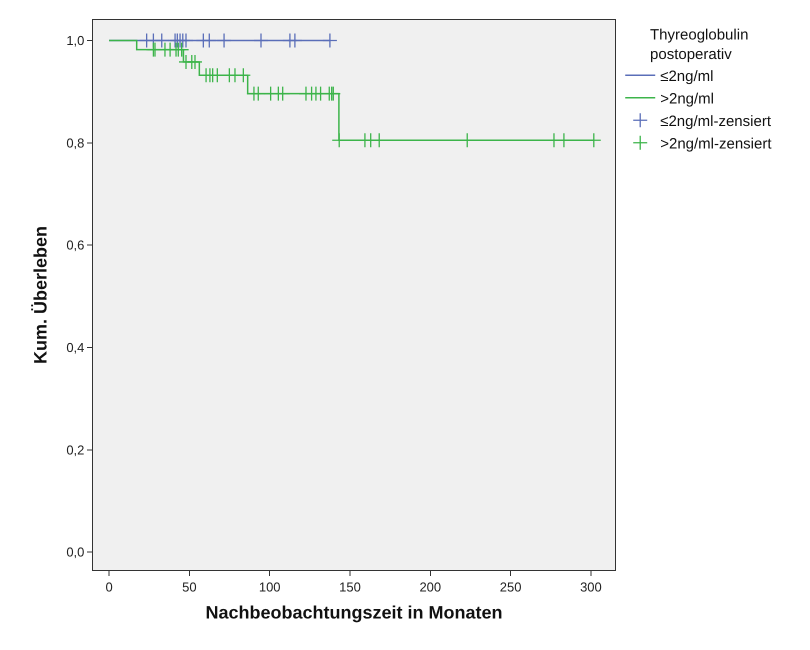  Describe the element at coordinates (75, 142) in the screenshot. I see `y-tick-label: 0,8` at that location.